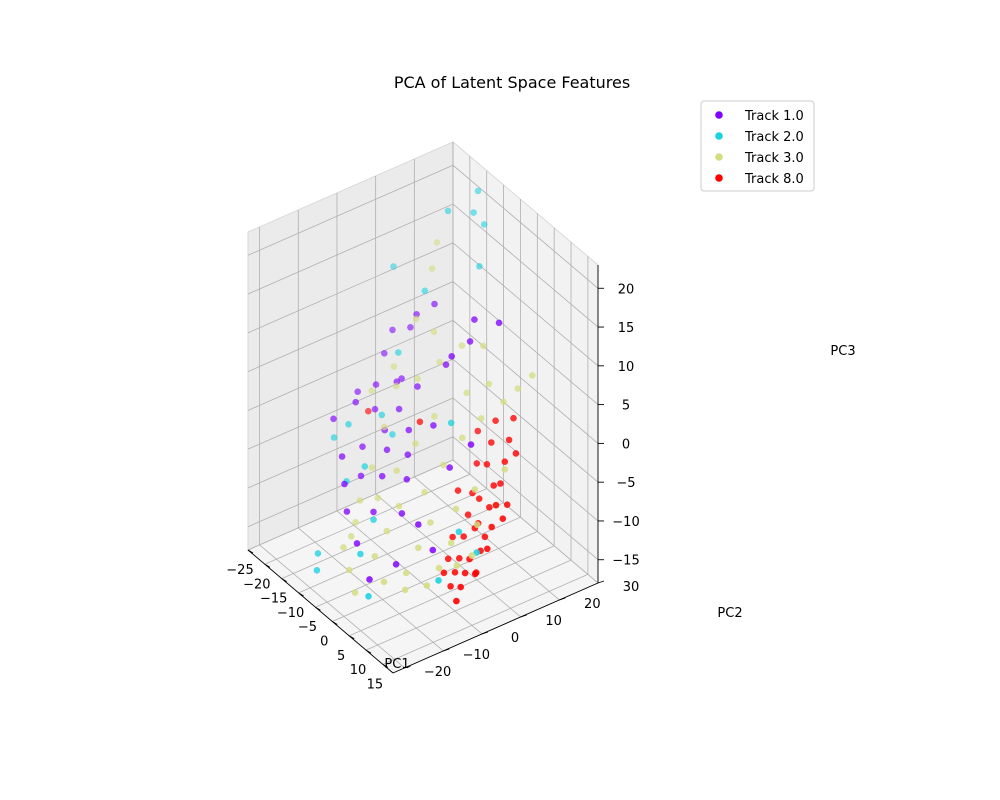 The image size is (1000, 800). I want to click on legend-label-2: Track 3.0, so click(774, 158).